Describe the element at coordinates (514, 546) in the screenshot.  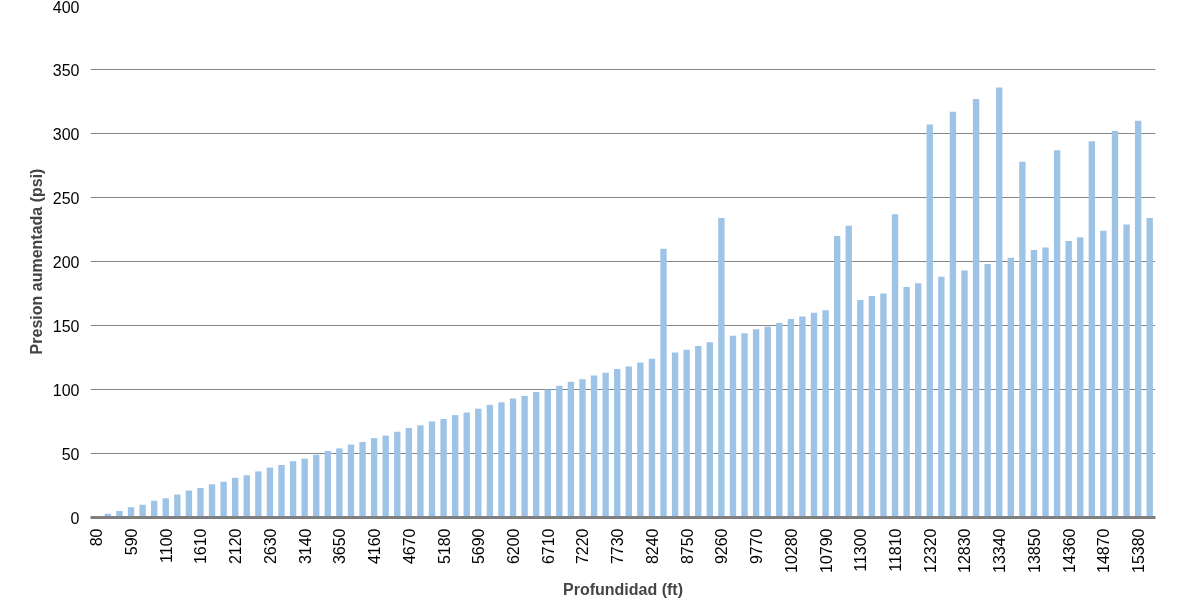
I see `x-tick-label: 6200` at that location.